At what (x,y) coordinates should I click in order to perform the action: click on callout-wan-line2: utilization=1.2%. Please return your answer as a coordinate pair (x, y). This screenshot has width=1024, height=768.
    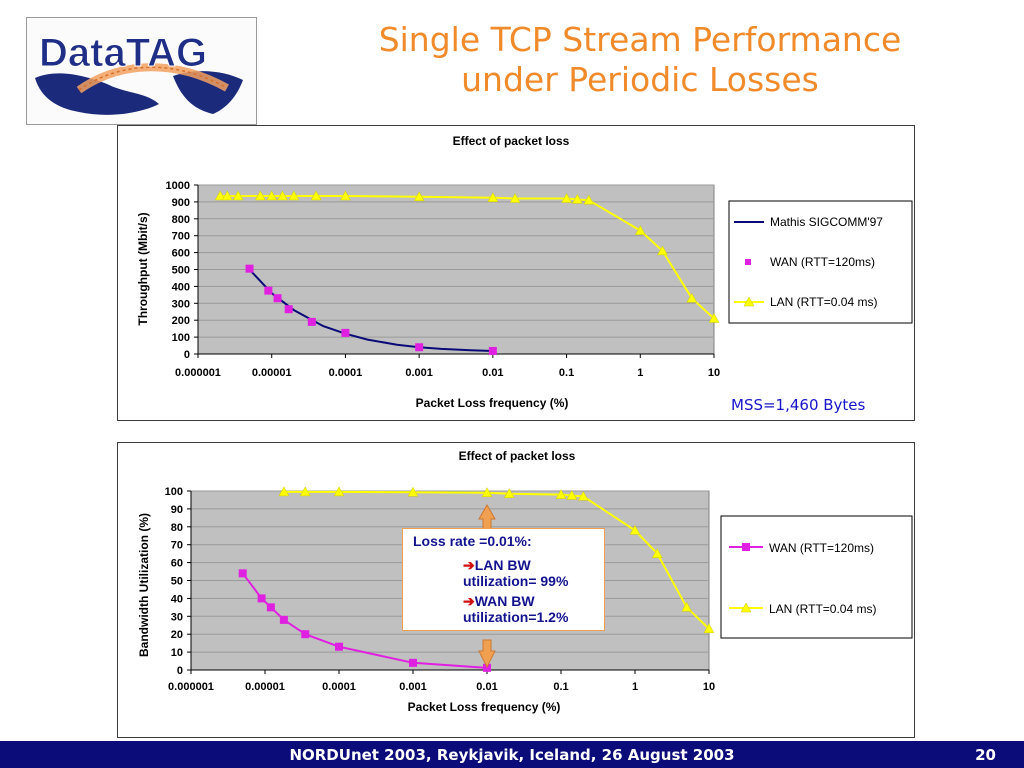
    Looking at the image, I should click on (516, 617).